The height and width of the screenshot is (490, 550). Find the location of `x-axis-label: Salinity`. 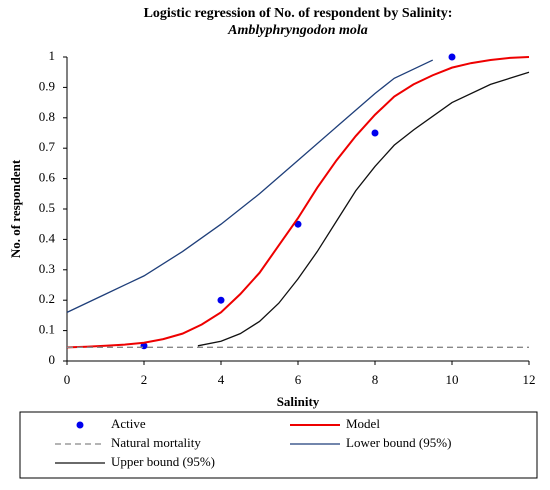

x-axis-label: Salinity is located at coordinates (298, 401).